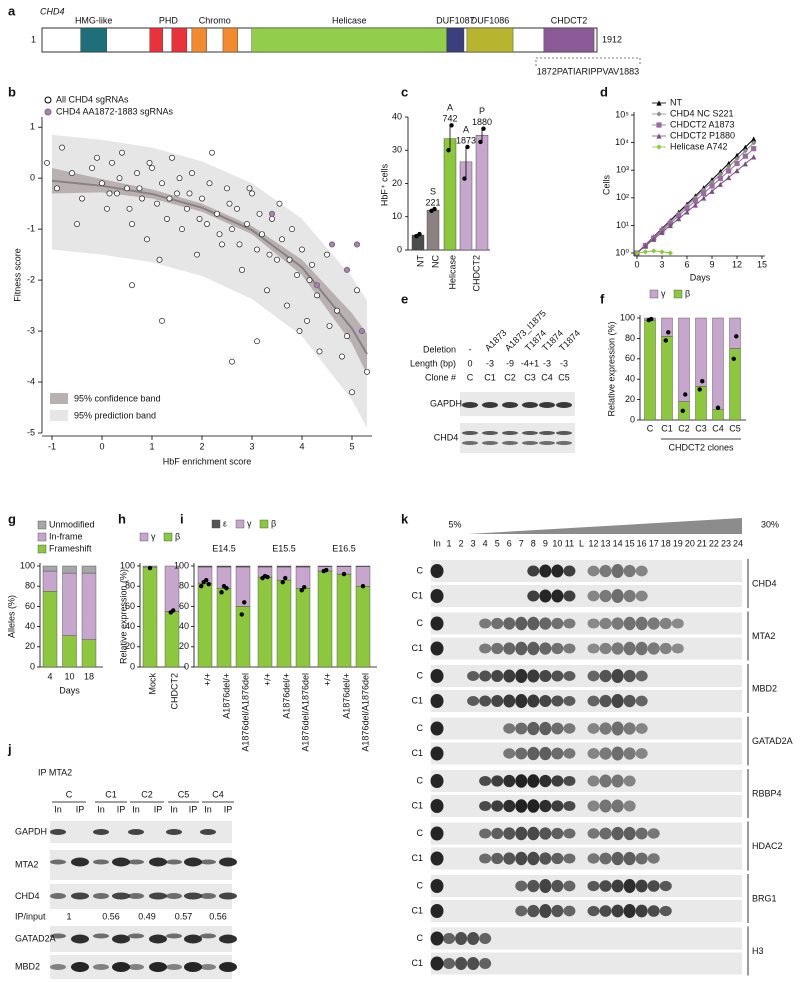 The width and height of the screenshot is (800, 982). What do you see at coordinates (12, 518) in the screenshot?
I see `panel-letter: g` at bounding box center [12, 518].